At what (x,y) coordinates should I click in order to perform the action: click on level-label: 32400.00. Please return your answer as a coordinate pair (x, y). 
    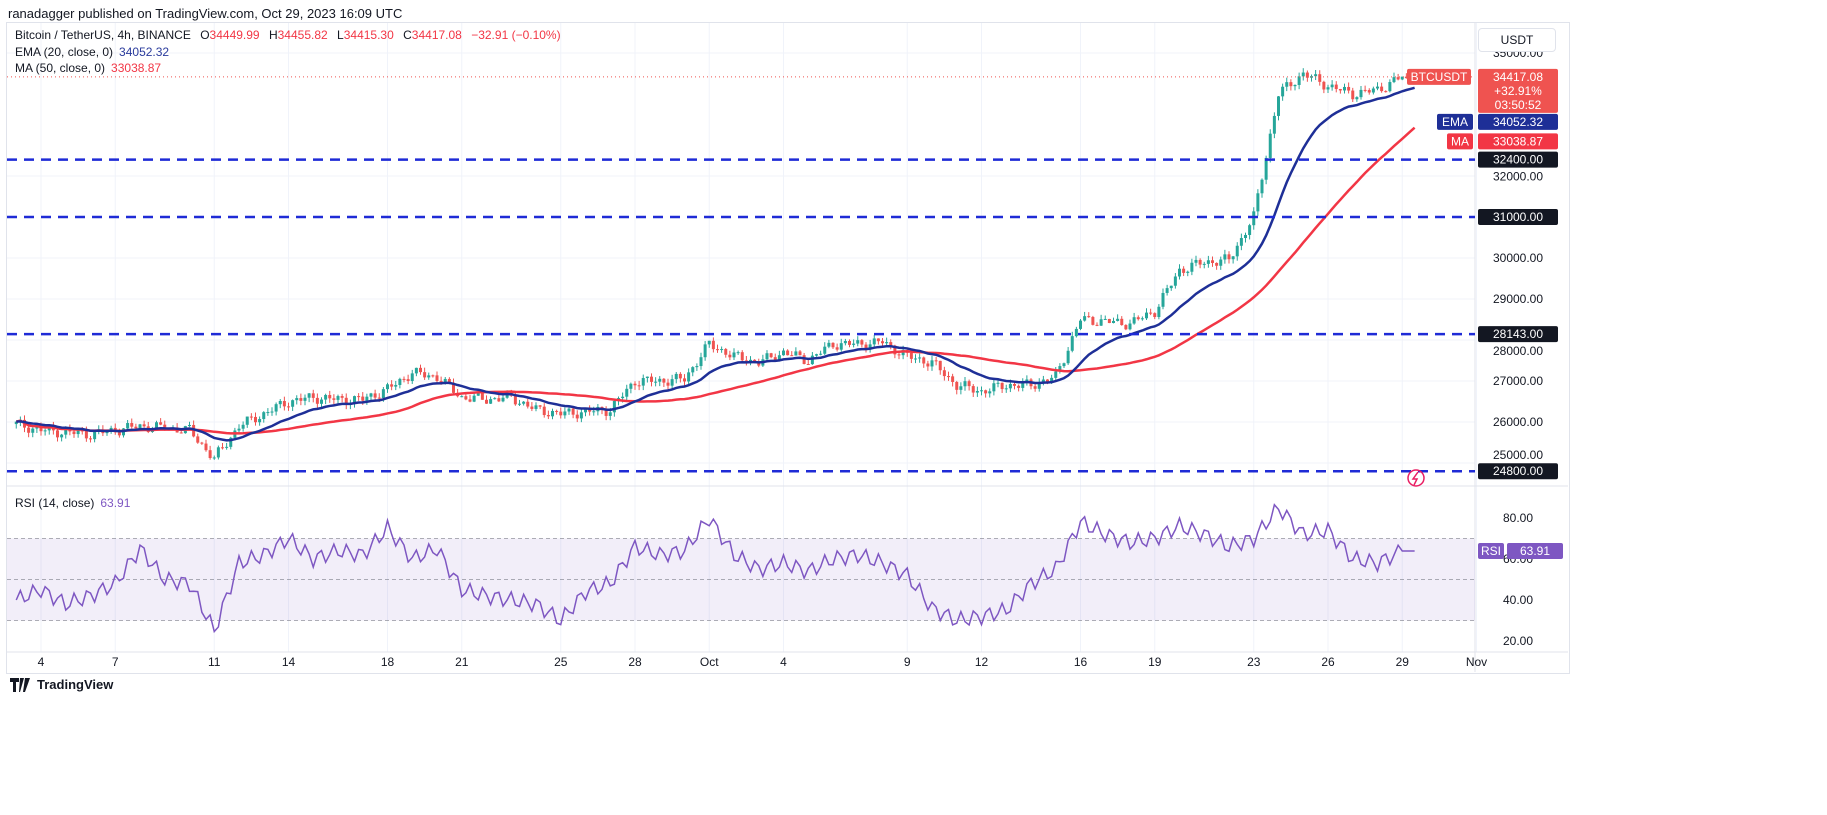
    Looking at the image, I should click on (1518, 160).